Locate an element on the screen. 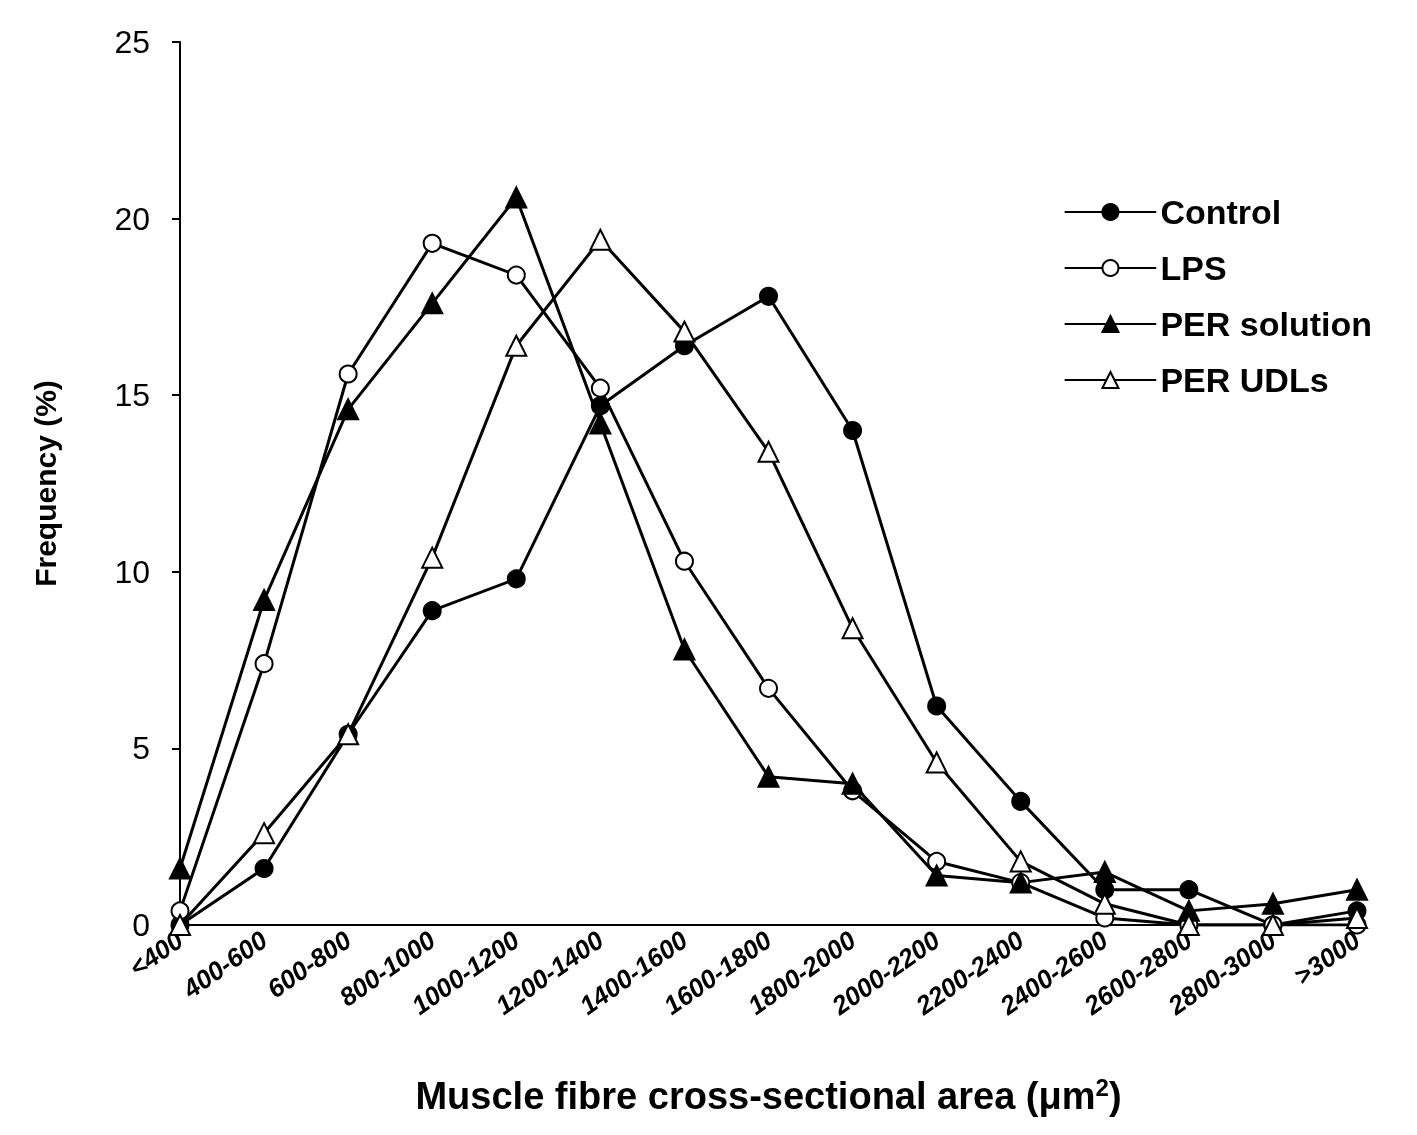  y-tick-label: 20 is located at coordinates (132, 218).